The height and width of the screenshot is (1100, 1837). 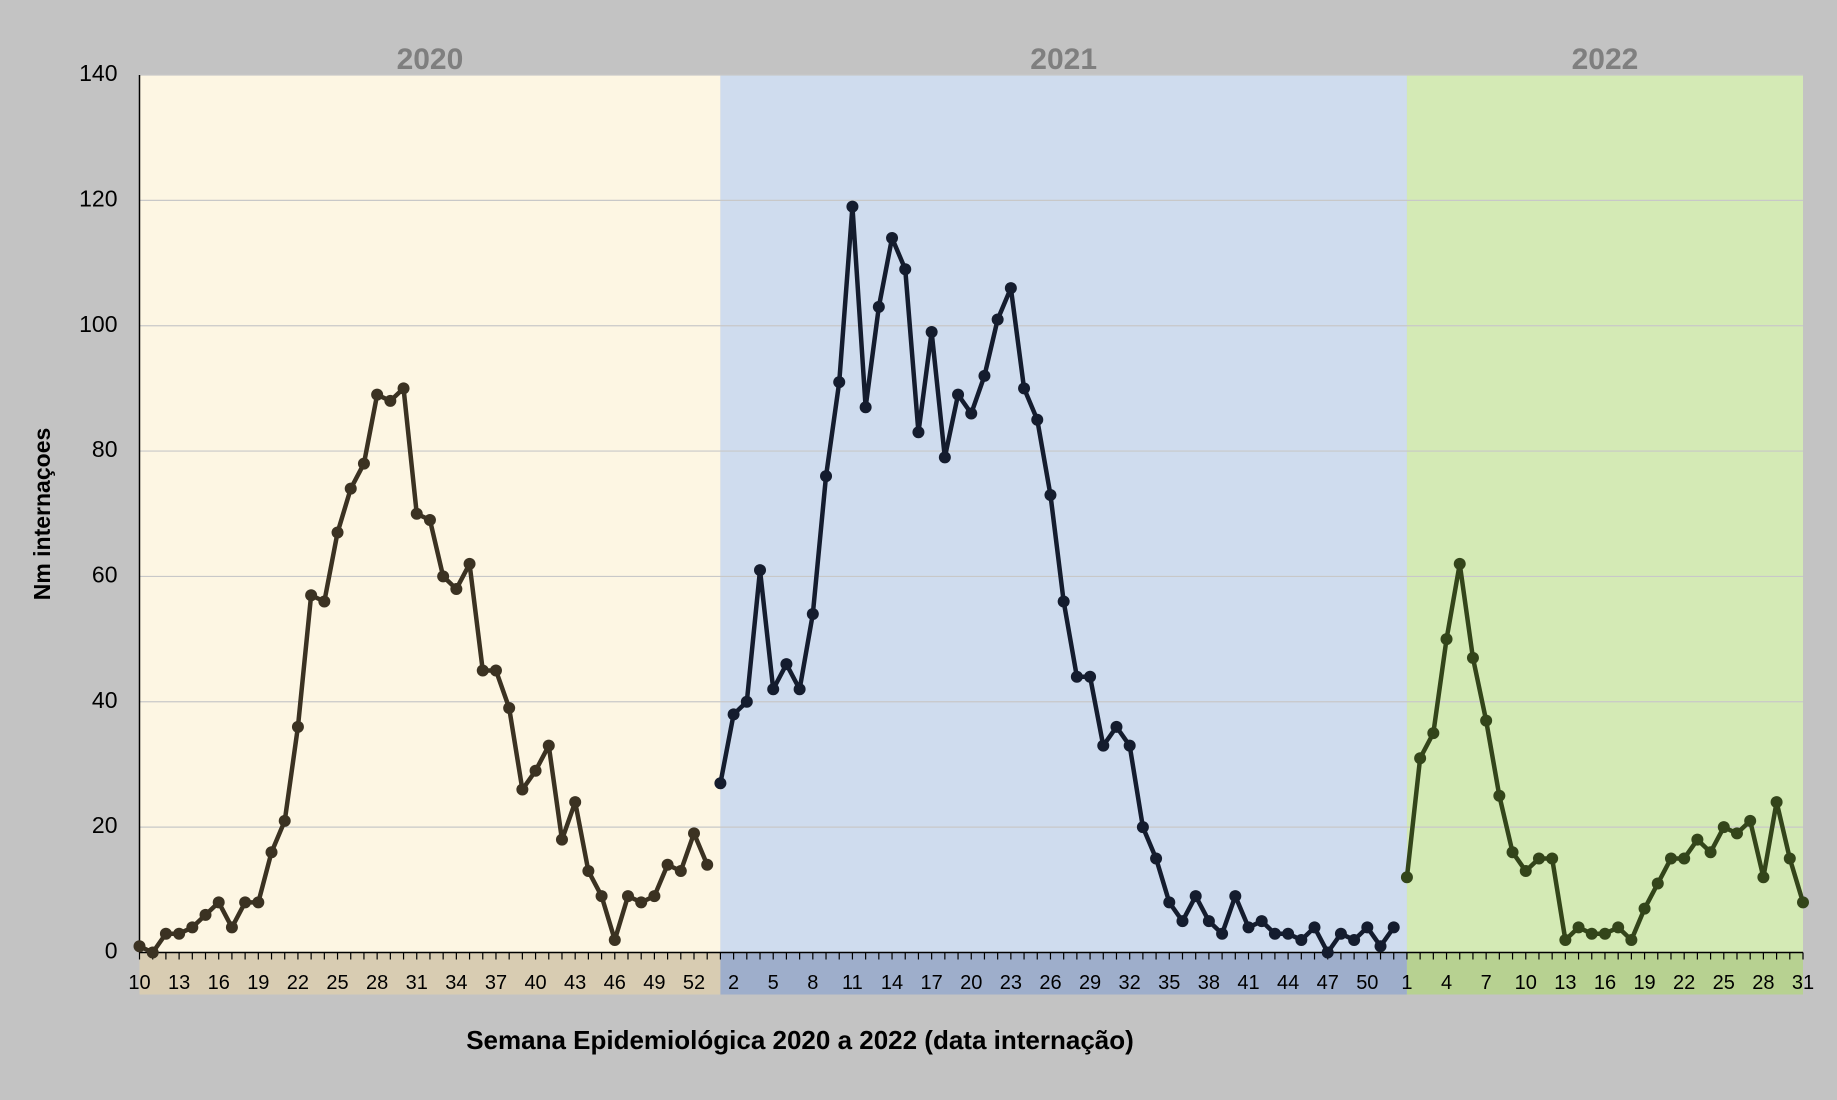 I want to click on x-tick-label: 17, so click(x=932, y=983).